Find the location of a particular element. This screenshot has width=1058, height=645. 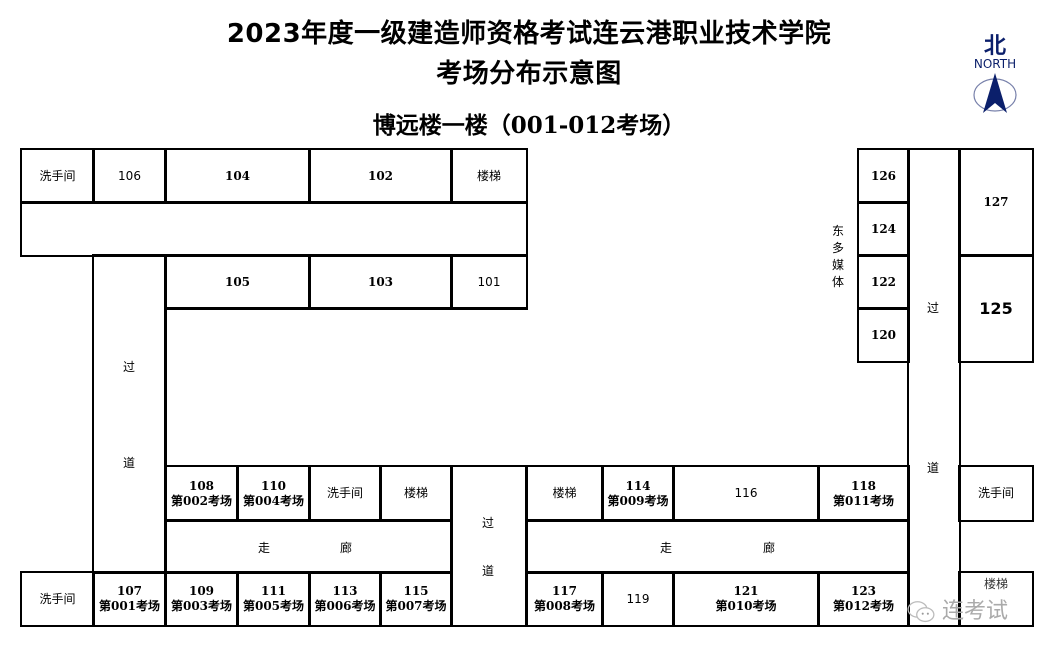

north-compass: 北 NORTH is located at coordinates (995, 77).